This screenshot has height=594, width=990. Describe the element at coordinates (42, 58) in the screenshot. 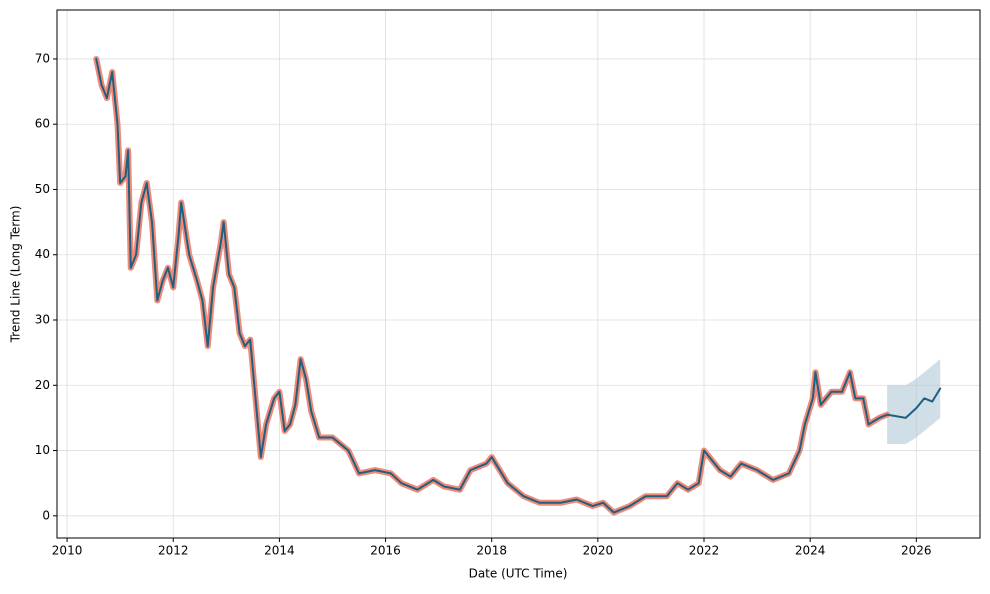

I see `y-tick-label: 70` at that location.